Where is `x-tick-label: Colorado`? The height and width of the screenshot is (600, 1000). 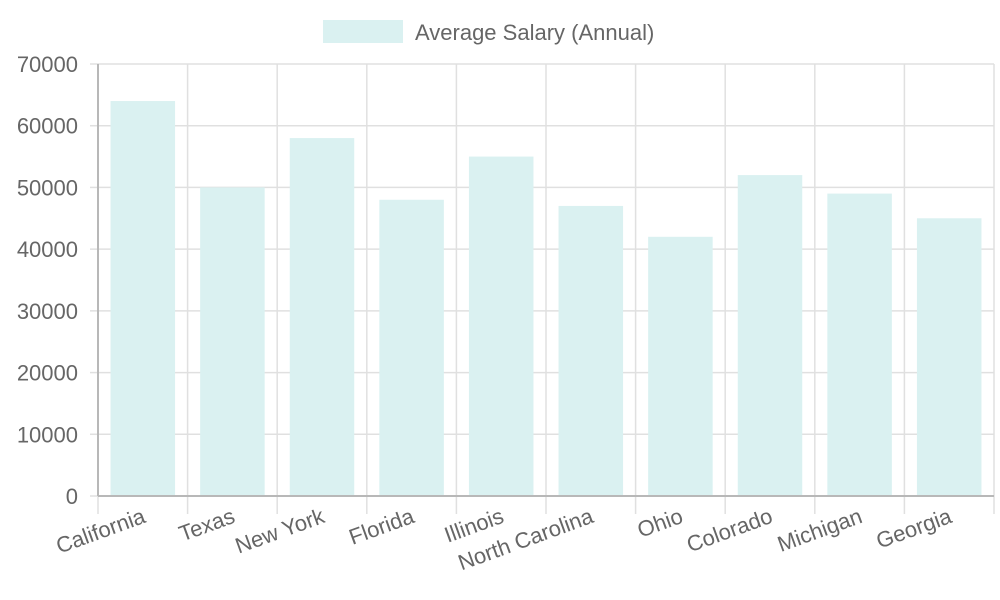
x-tick-label: Colorado is located at coordinates (729, 530).